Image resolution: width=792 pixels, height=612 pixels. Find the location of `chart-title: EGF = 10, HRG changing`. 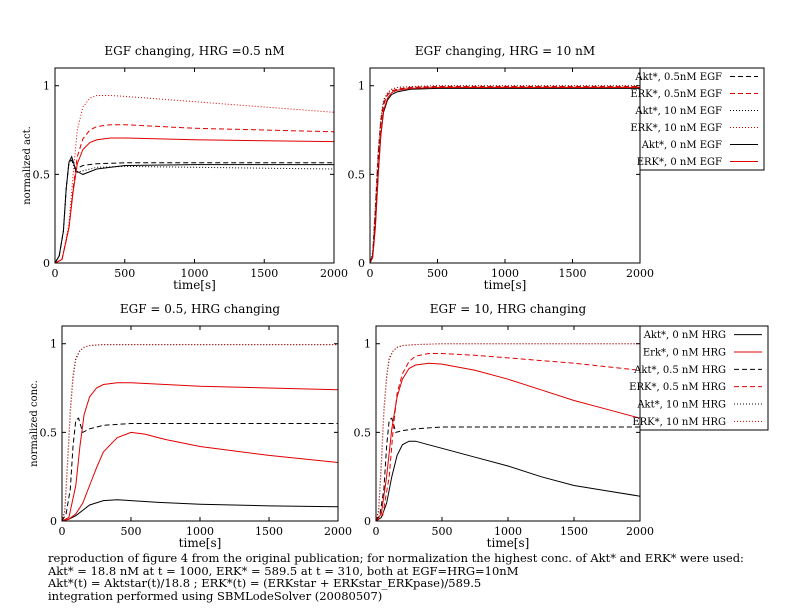

chart-title: EGF = 10, HRG changing is located at coordinates (508, 309).